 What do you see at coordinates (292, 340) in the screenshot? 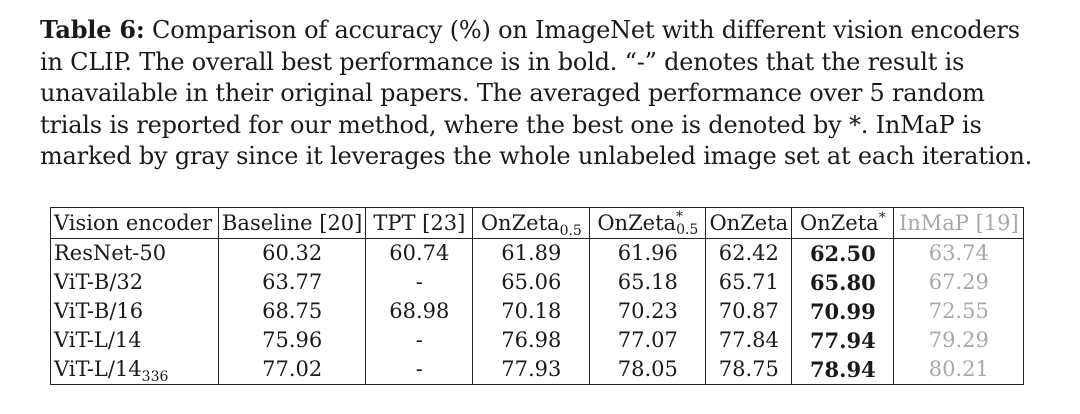
I see `value-cell: 75.96` at bounding box center [292, 340].